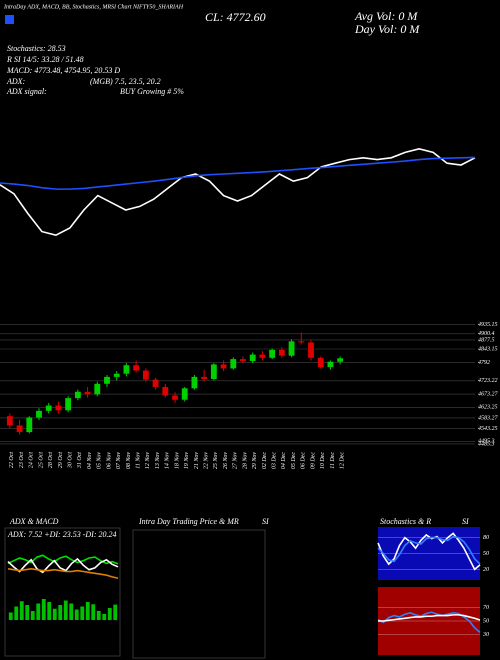 The height and width of the screenshot is (660, 500). I want to click on adx-panel-text: ADX: 7.52 +DI: 23.53 -DI: 20.24, so click(62, 534).